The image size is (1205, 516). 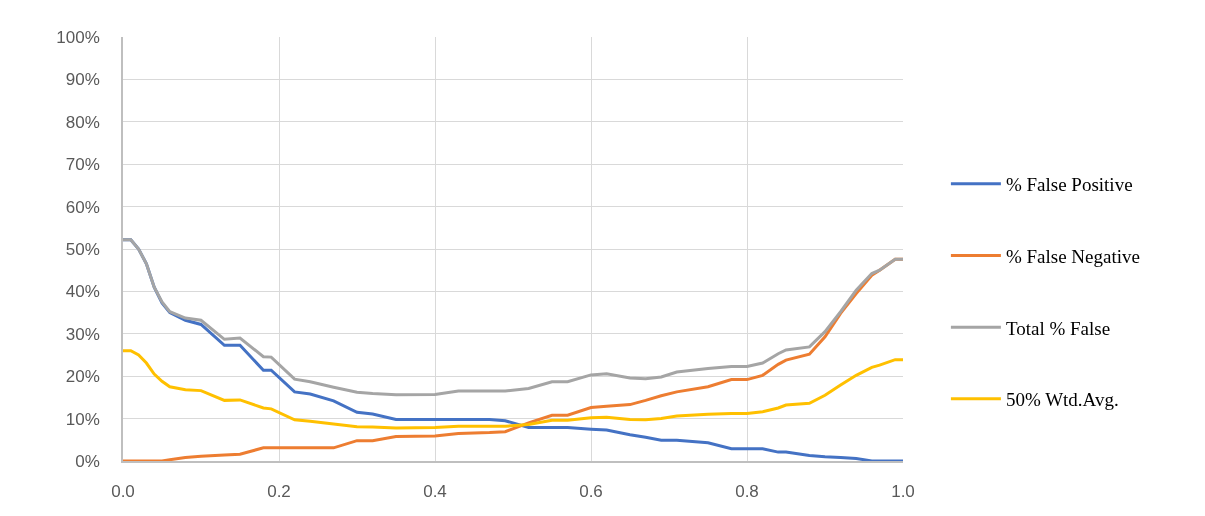 I want to click on y-tick-label: 10%, so click(x=82, y=419).